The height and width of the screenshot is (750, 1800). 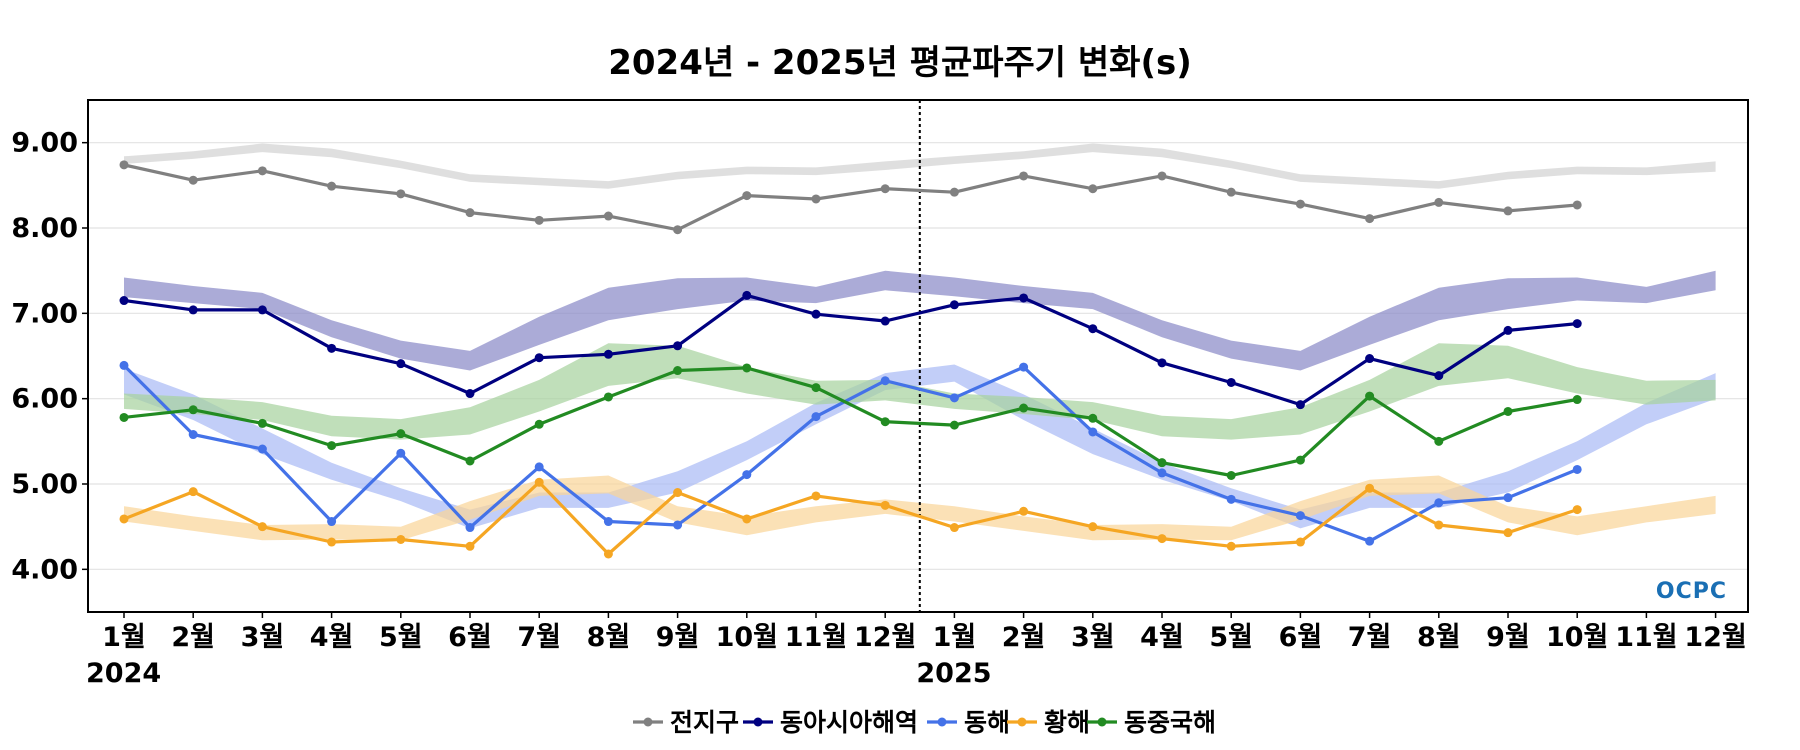 I want to click on x-tick-label: 6월, so click(x=470, y=637).